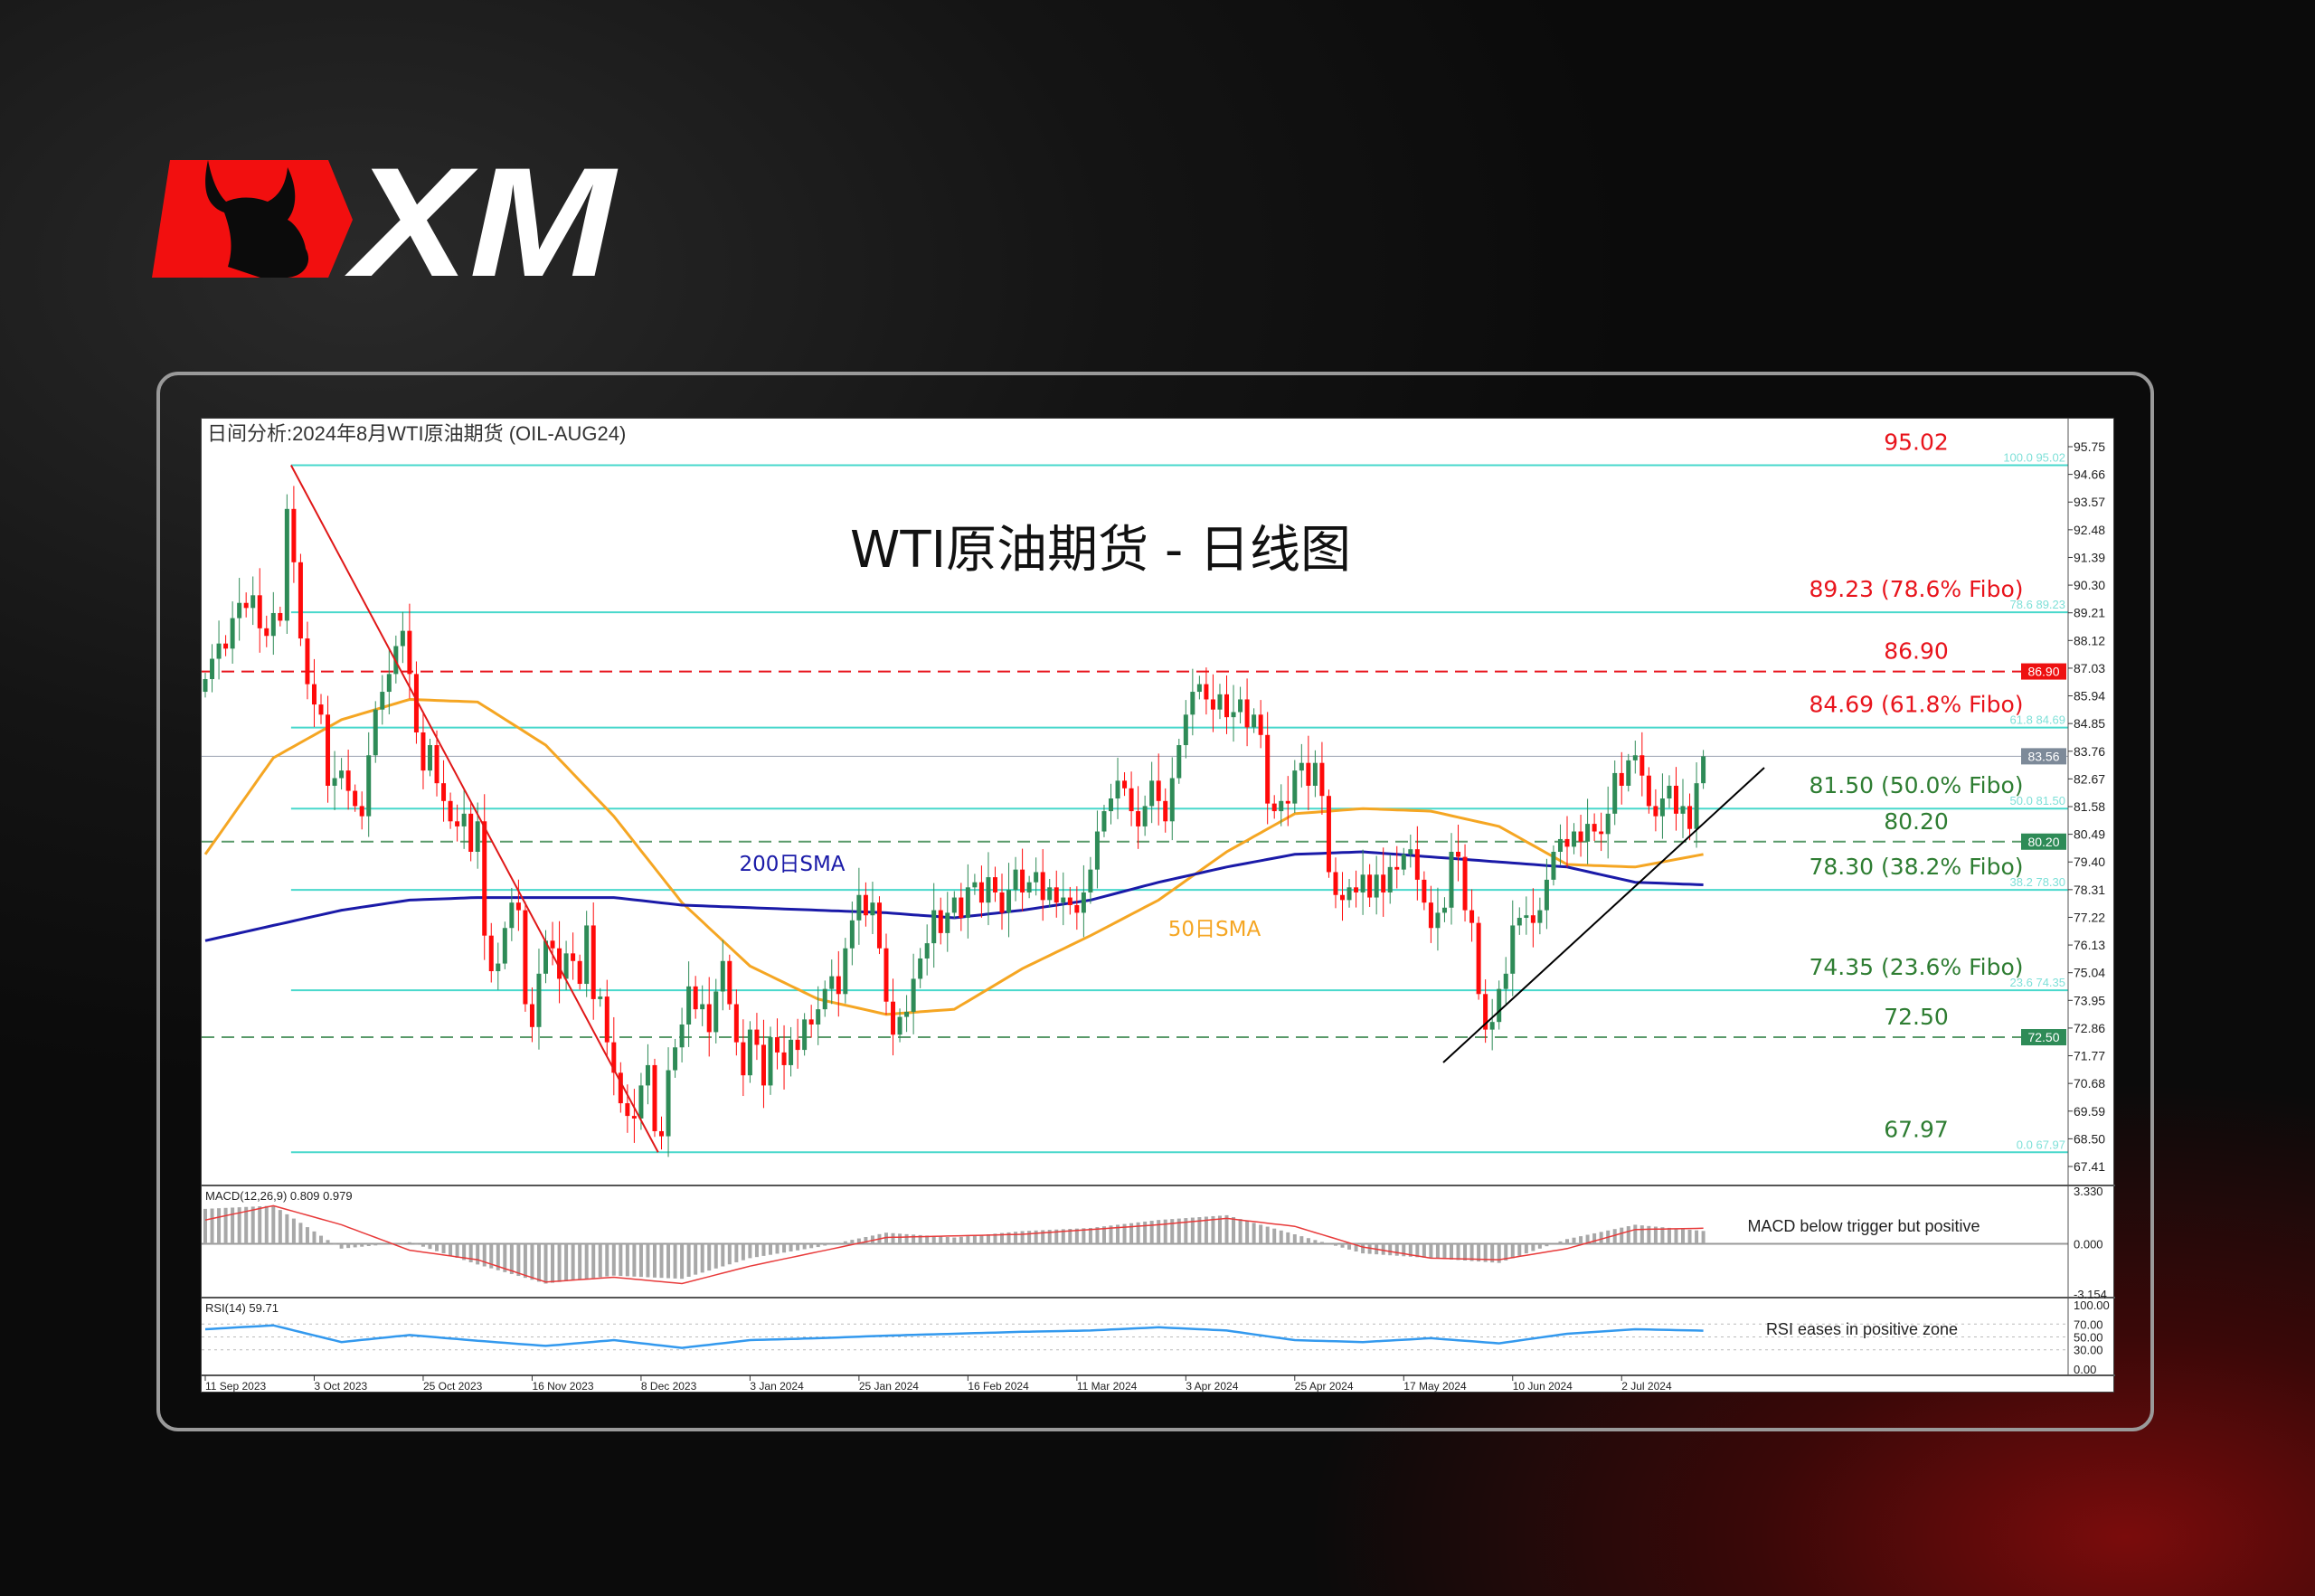 This screenshot has height=1596, width=2315. What do you see at coordinates (1324, 1387) in the screenshot?
I see `x-tick-label: 25 Apr 2024` at bounding box center [1324, 1387].